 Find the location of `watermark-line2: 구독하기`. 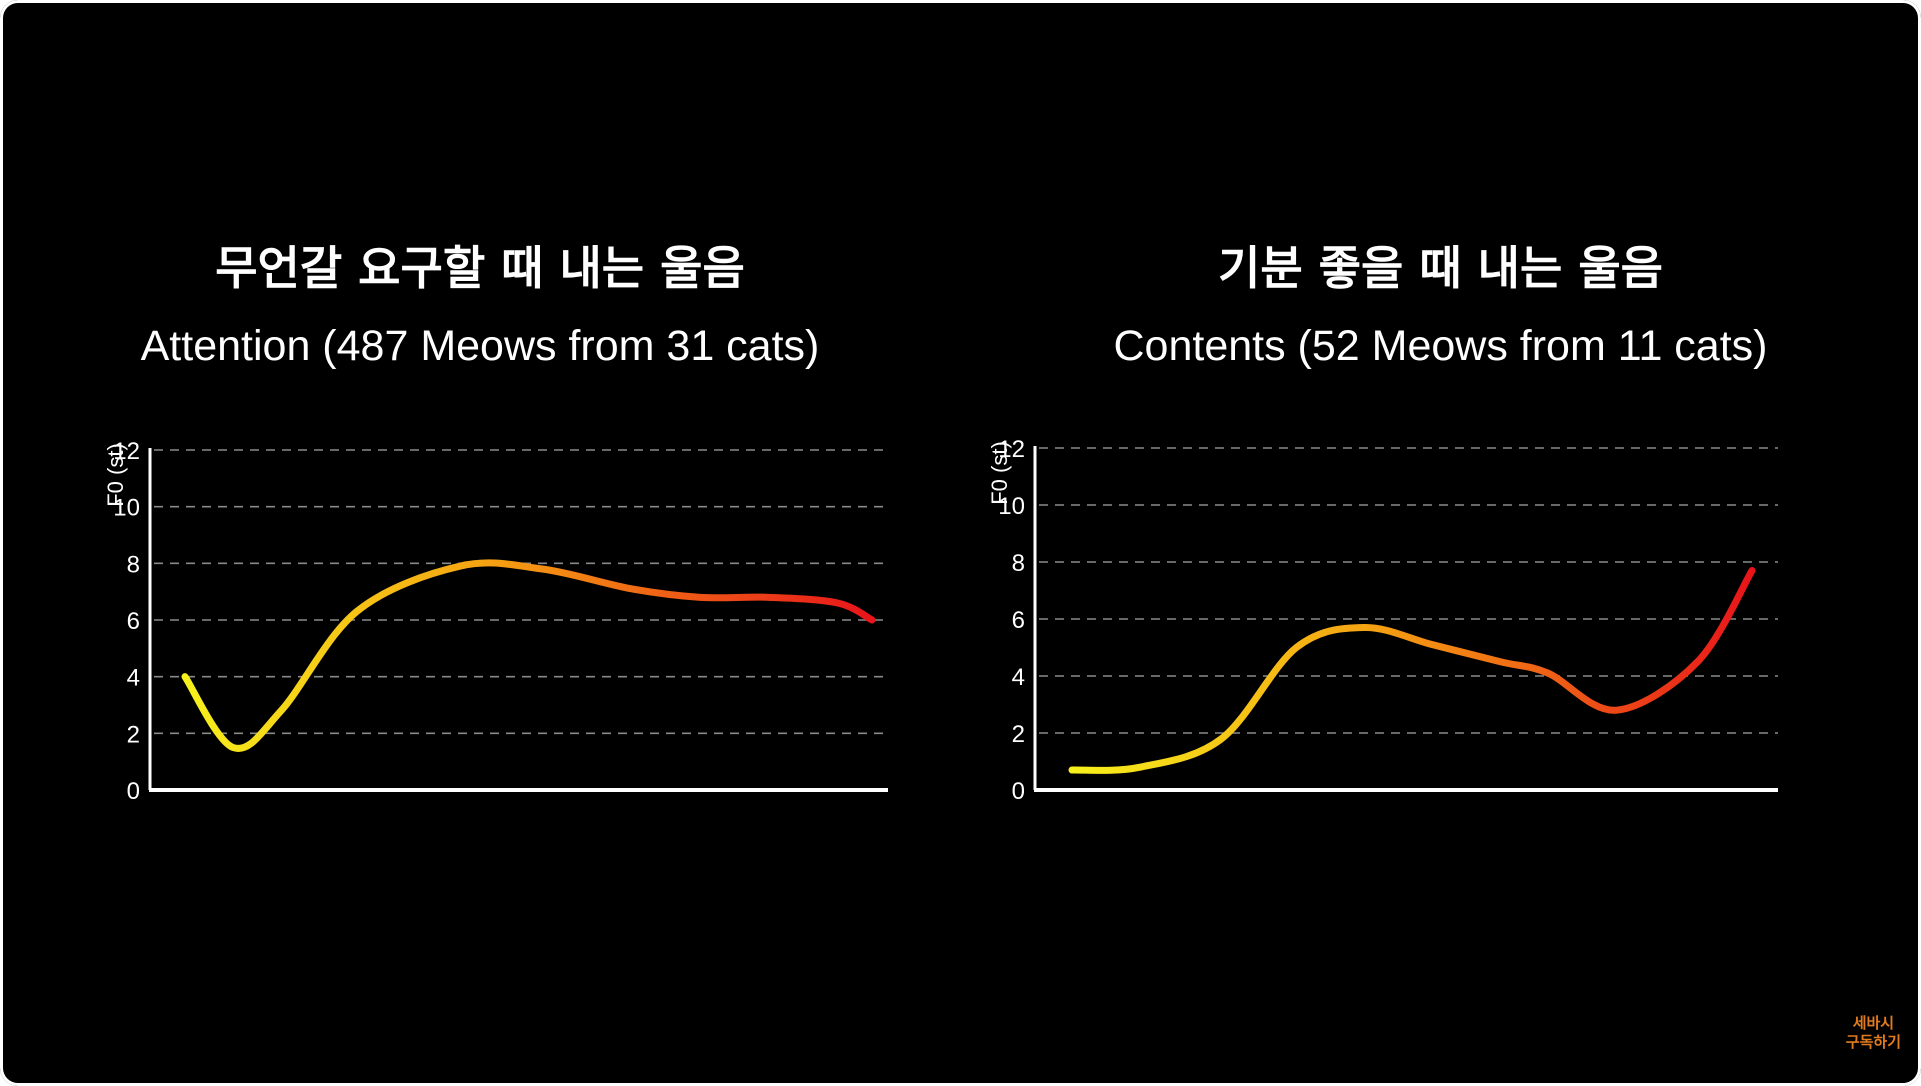

watermark-line2: 구독하기 is located at coordinates (1873, 1042).